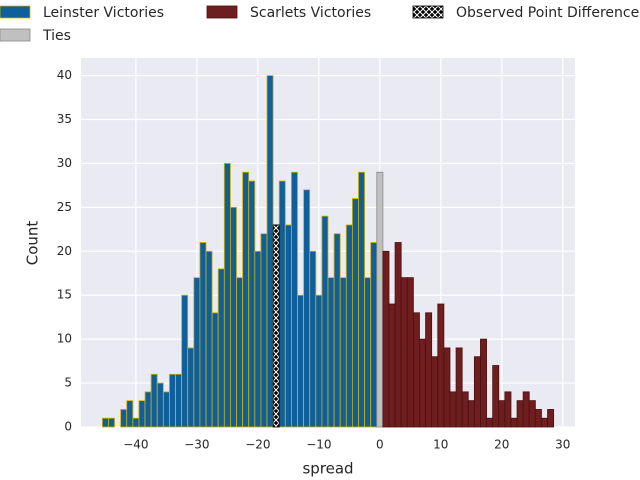  I want to click on x-tick-label: 30, so click(562, 445).